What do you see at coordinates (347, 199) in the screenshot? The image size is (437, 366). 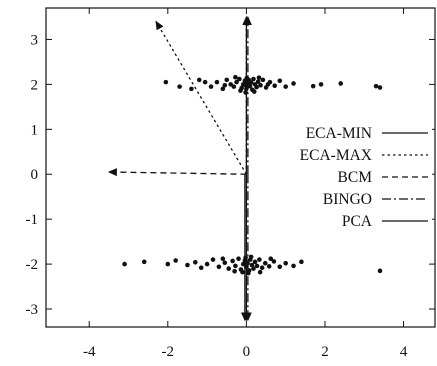 I see `legend-label-bingo: BINGO` at bounding box center [347, 199].